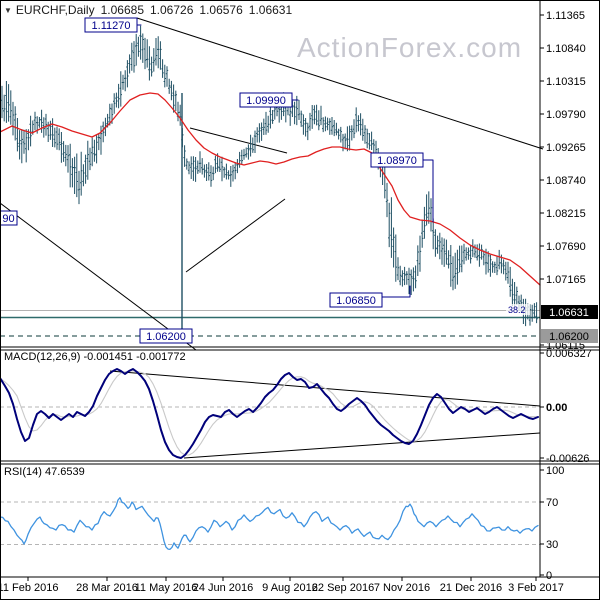  I want to click on macd-signal-line, so click(269, 413).